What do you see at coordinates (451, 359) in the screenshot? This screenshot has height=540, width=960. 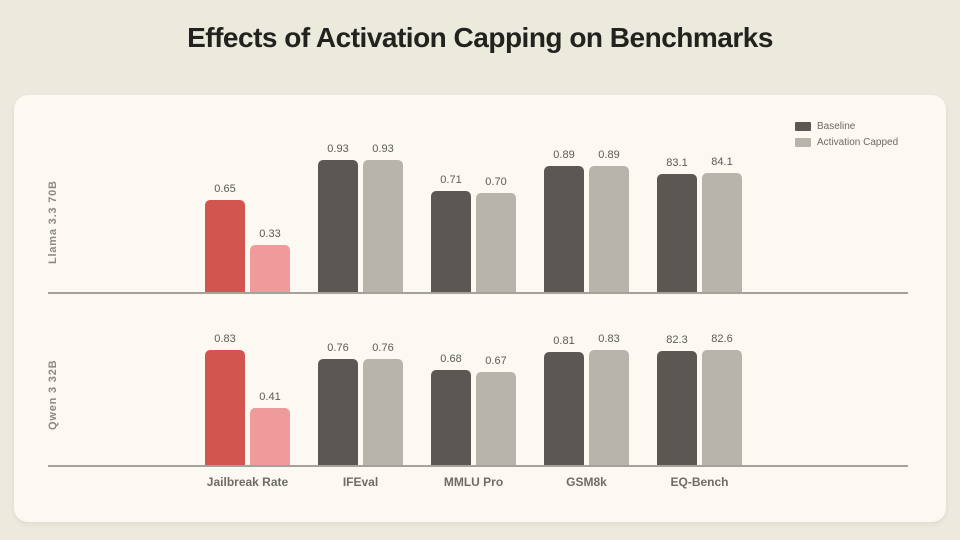 I see `bar-value-label: 0.68` at bounding box center [451, 359].